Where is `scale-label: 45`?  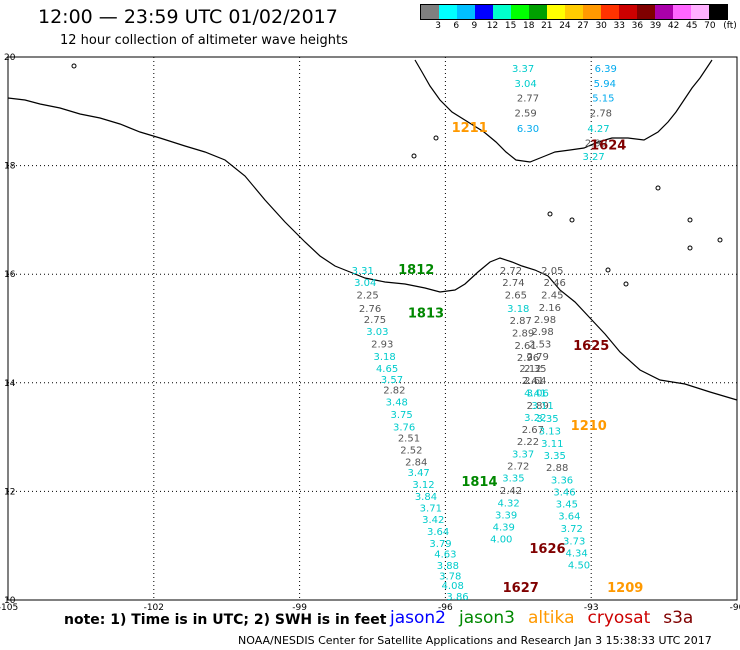 scale-label: 45 is located at coordinates (692, 26).